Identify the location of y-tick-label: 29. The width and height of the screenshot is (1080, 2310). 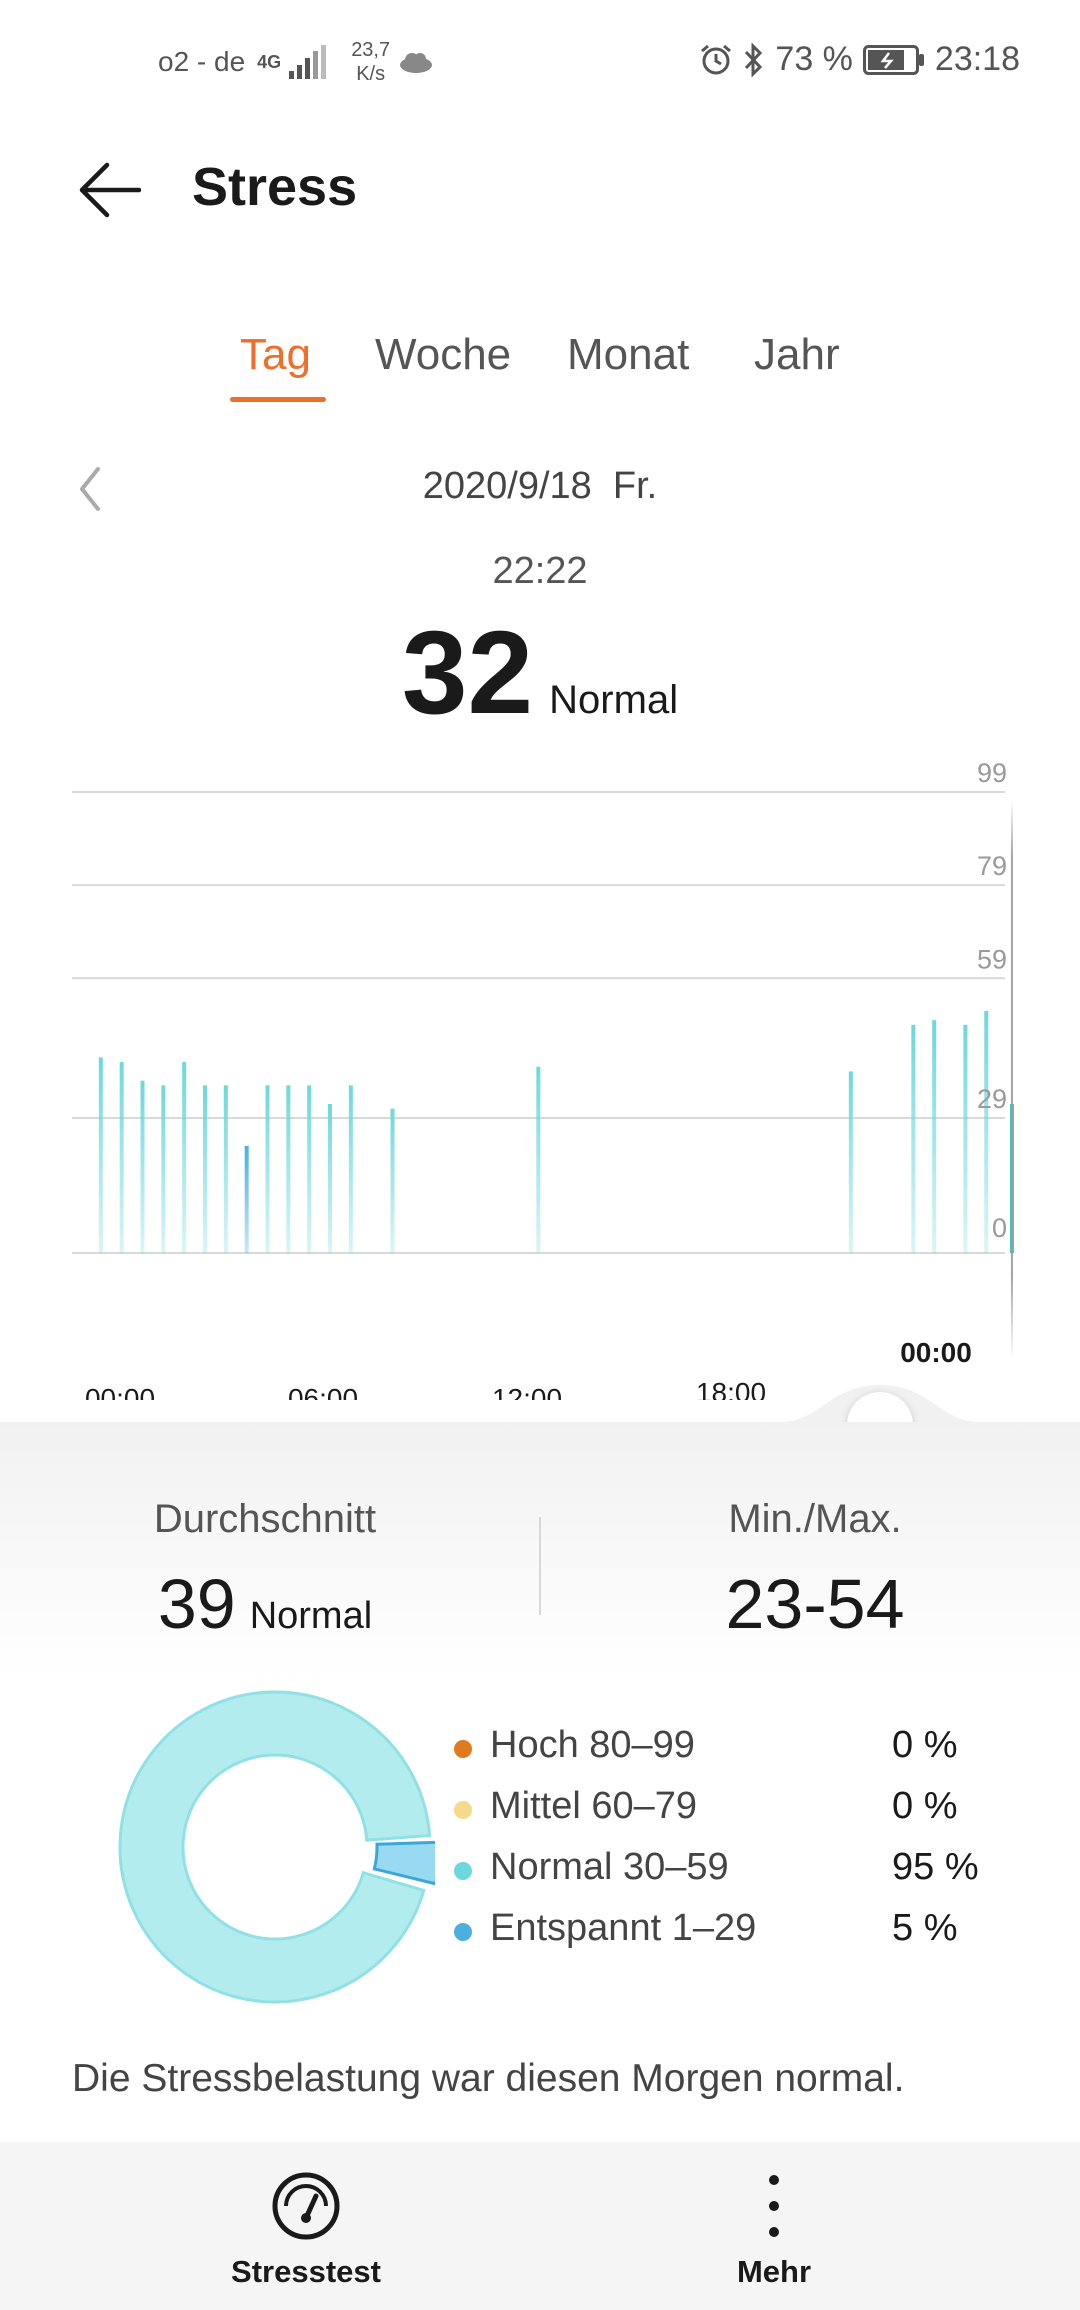
(992, 1099).